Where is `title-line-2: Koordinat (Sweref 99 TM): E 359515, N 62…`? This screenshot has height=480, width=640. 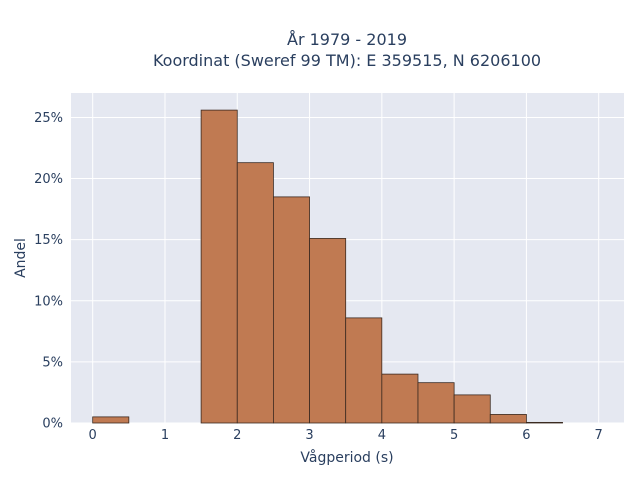
title-line-2: Koordinat (Sweref 99 TM): E 359515, N 62… is located at coordinates (347, 60).